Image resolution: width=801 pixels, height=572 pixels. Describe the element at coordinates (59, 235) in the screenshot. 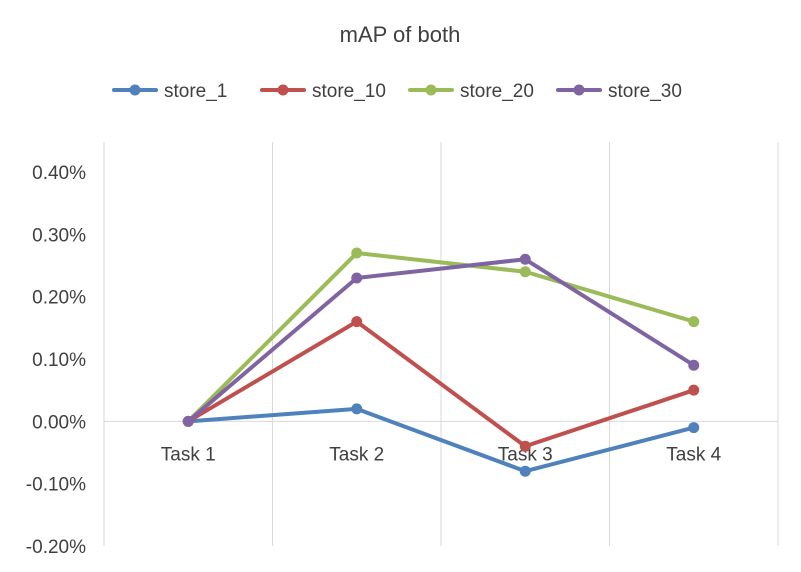

I see `y-tick-label: 0.30%` at that location.